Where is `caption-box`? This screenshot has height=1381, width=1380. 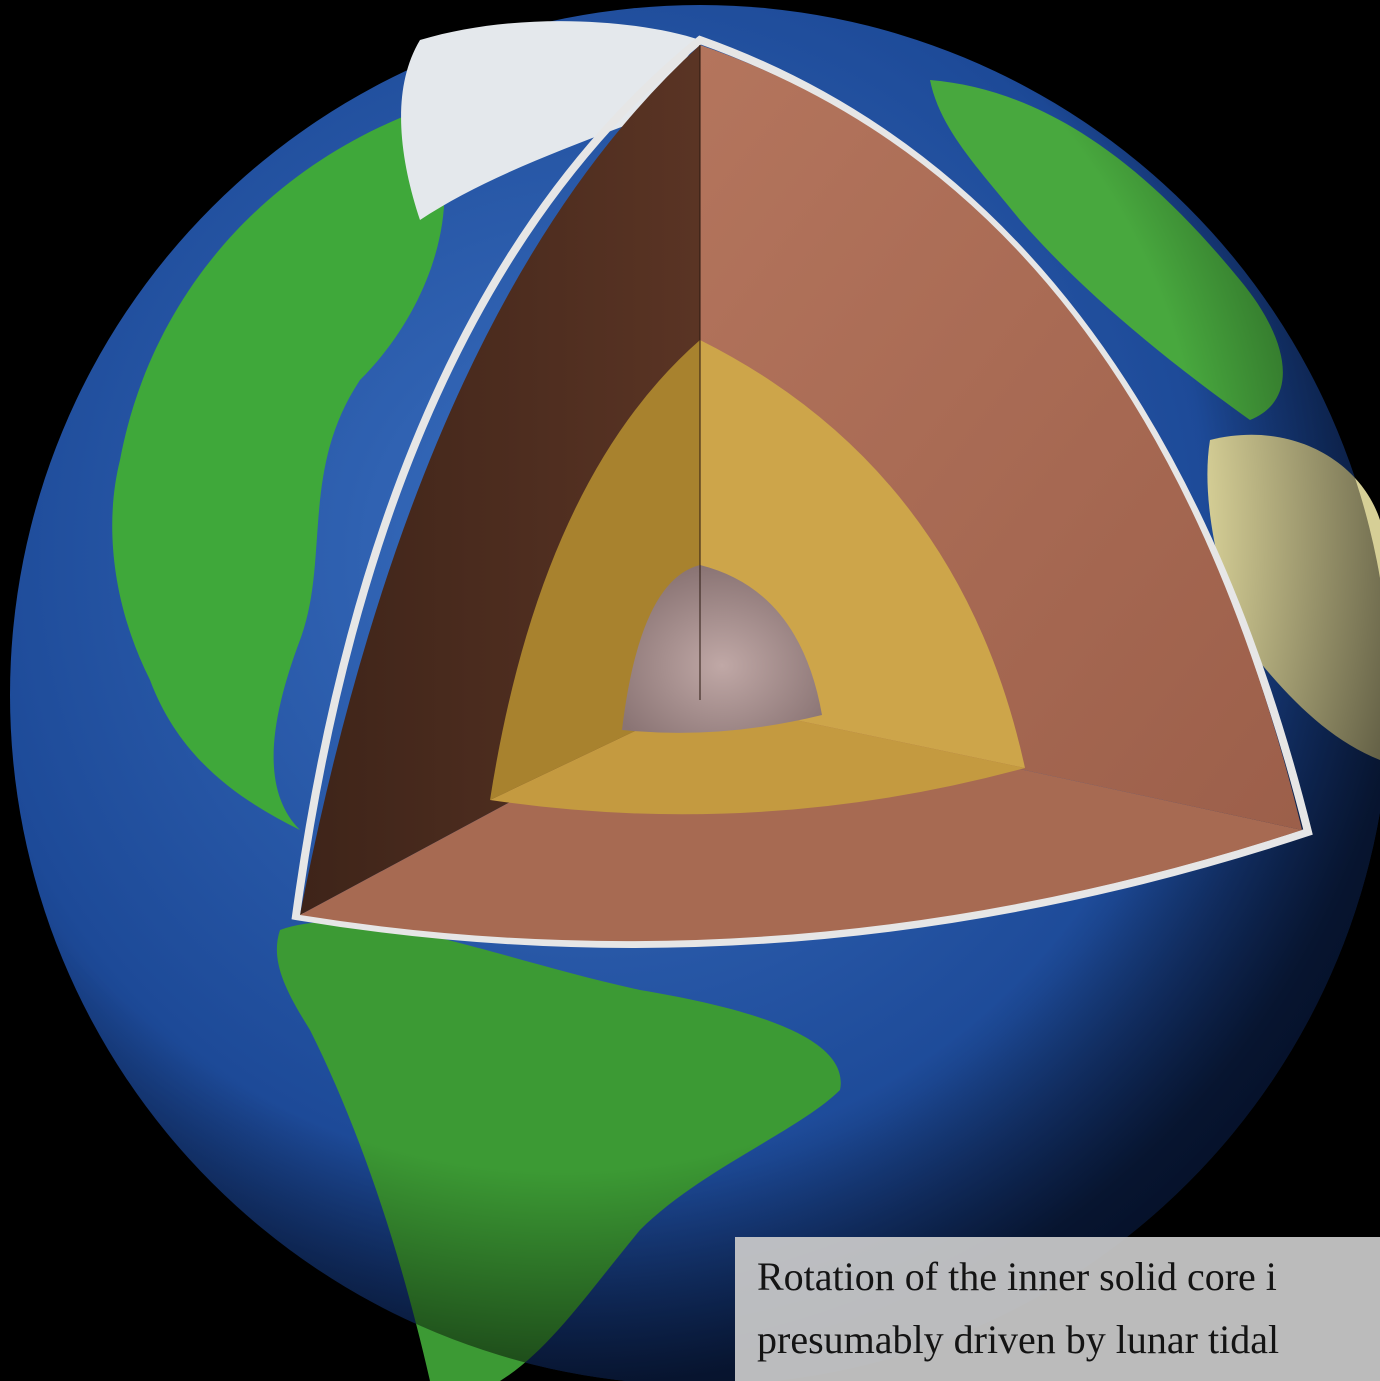 caption-box is located at coordinates (1057, 1309).